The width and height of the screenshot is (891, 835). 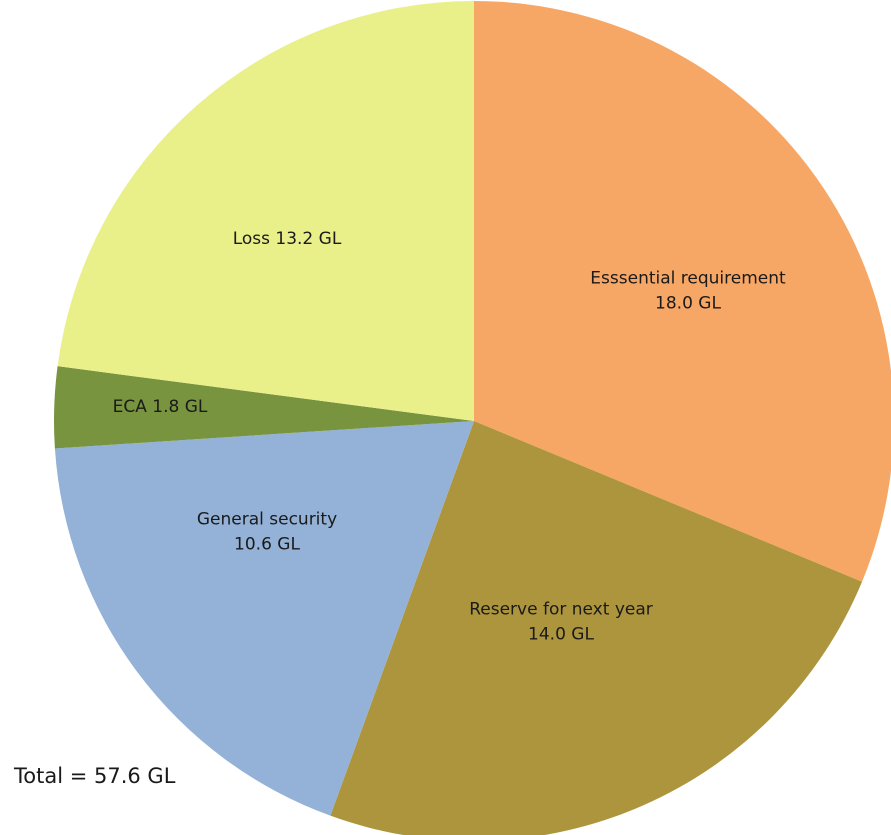 What do you see at coordinates (561, 635) in the screenshot?
I see `slice-label-line: 14.0 GL` at bounding box center [561, 635].